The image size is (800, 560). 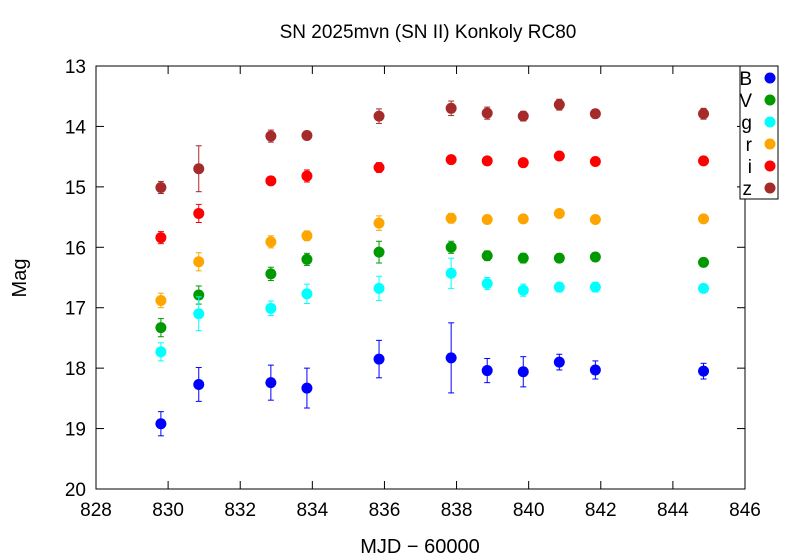 I want to click on y-tick-label: 13, so click(x=75, y=67).